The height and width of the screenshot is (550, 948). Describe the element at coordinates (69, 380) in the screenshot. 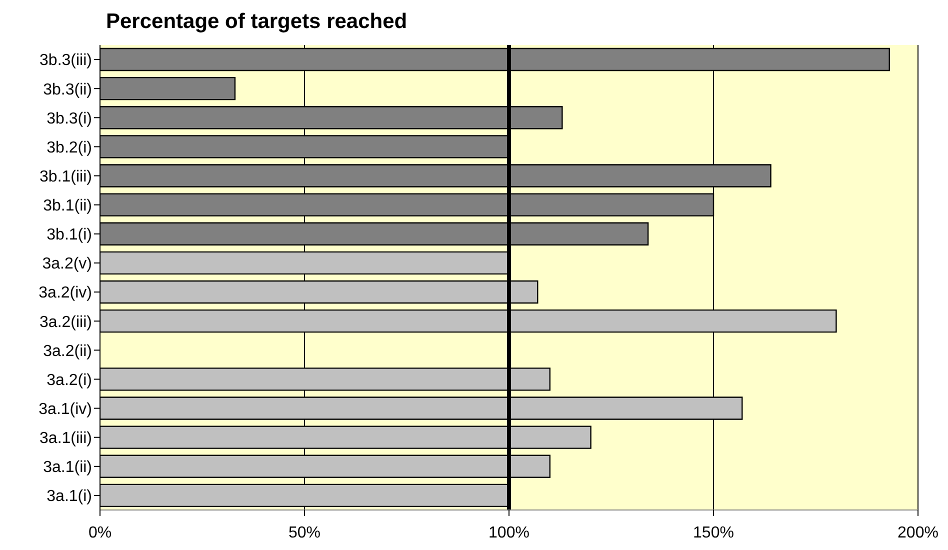

I see `y-tick-label: 3a.2(i)` at that location.